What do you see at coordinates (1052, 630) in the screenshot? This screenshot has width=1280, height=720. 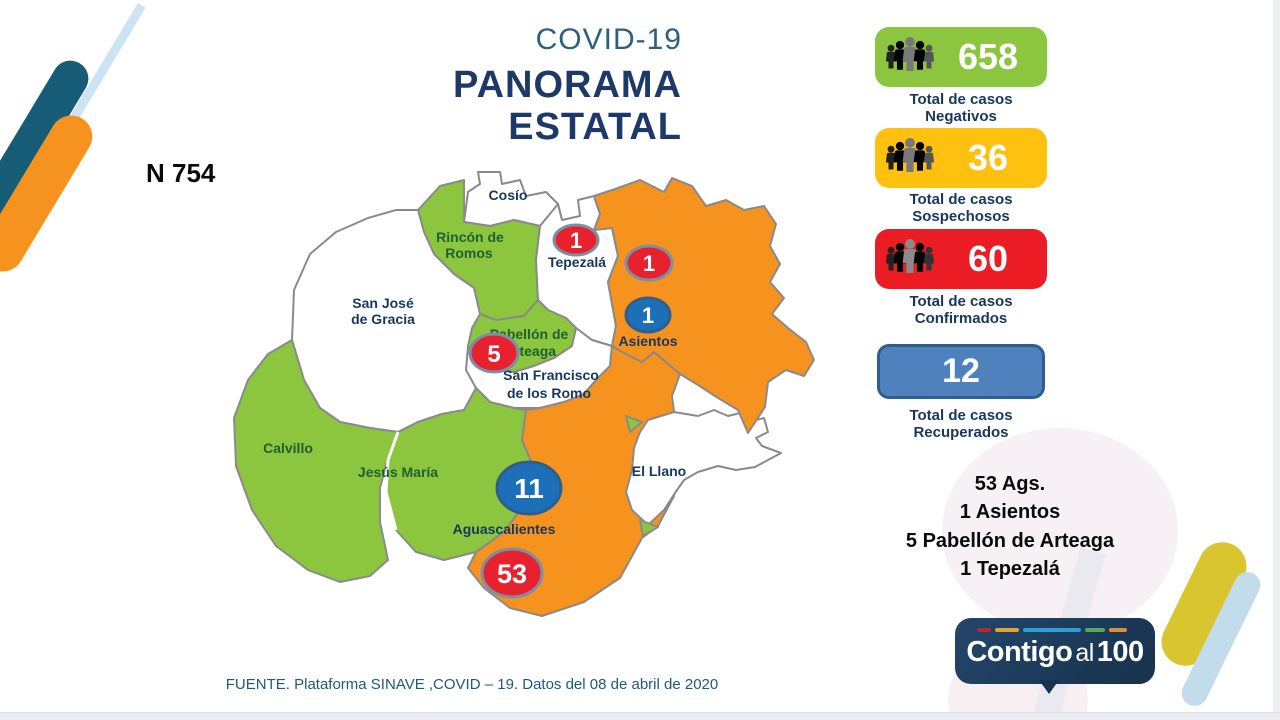 I see `logo-color-stripes` at bounding box center [1052, 630].